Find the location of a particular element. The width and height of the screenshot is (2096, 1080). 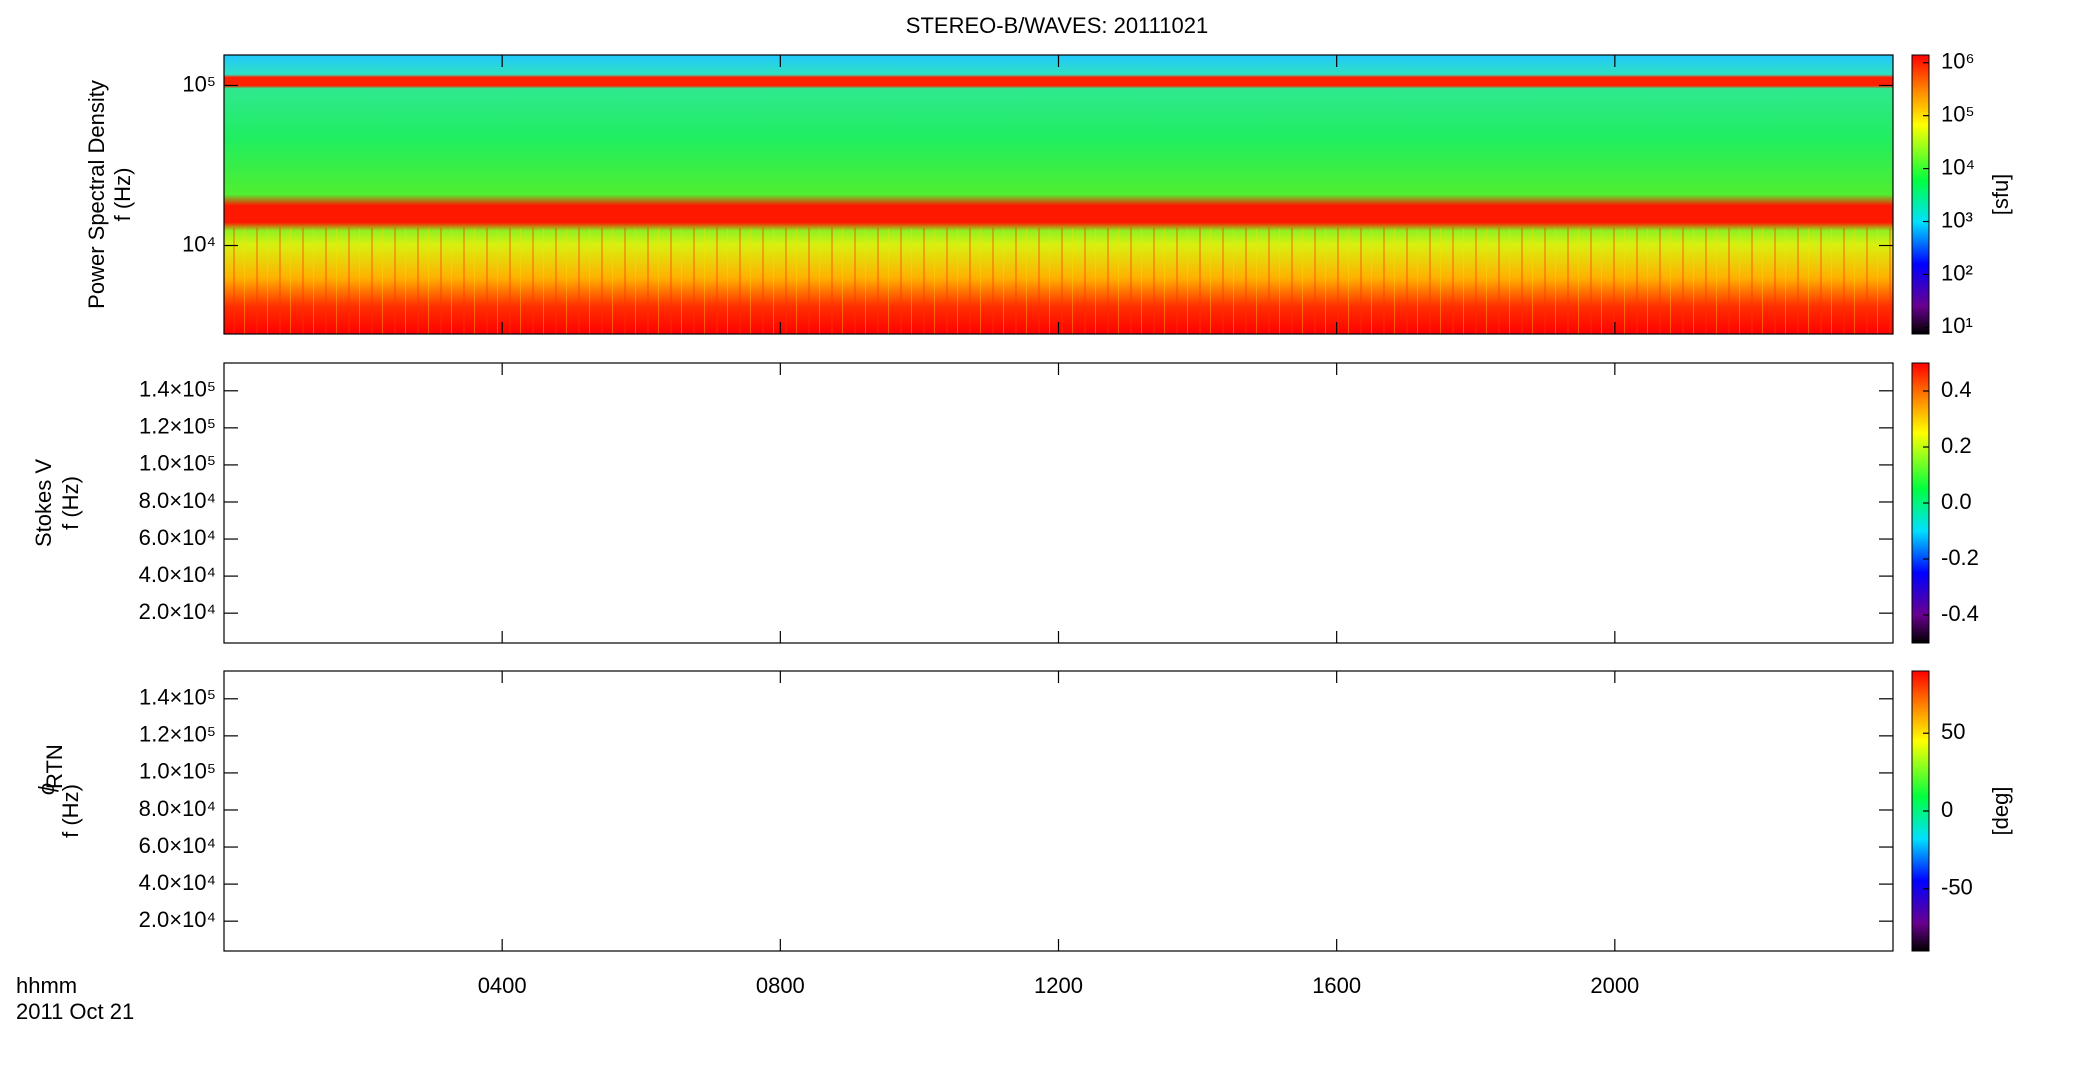

y-tick-label: 10⁵ is located at coordinates (199, 83).